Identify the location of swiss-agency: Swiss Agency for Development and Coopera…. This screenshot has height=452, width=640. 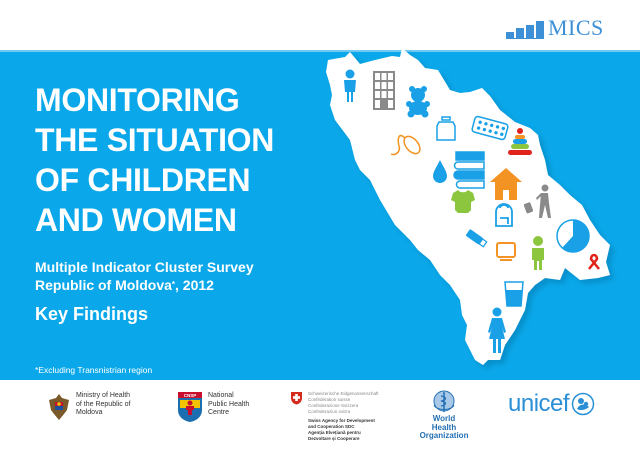
(343, 430).